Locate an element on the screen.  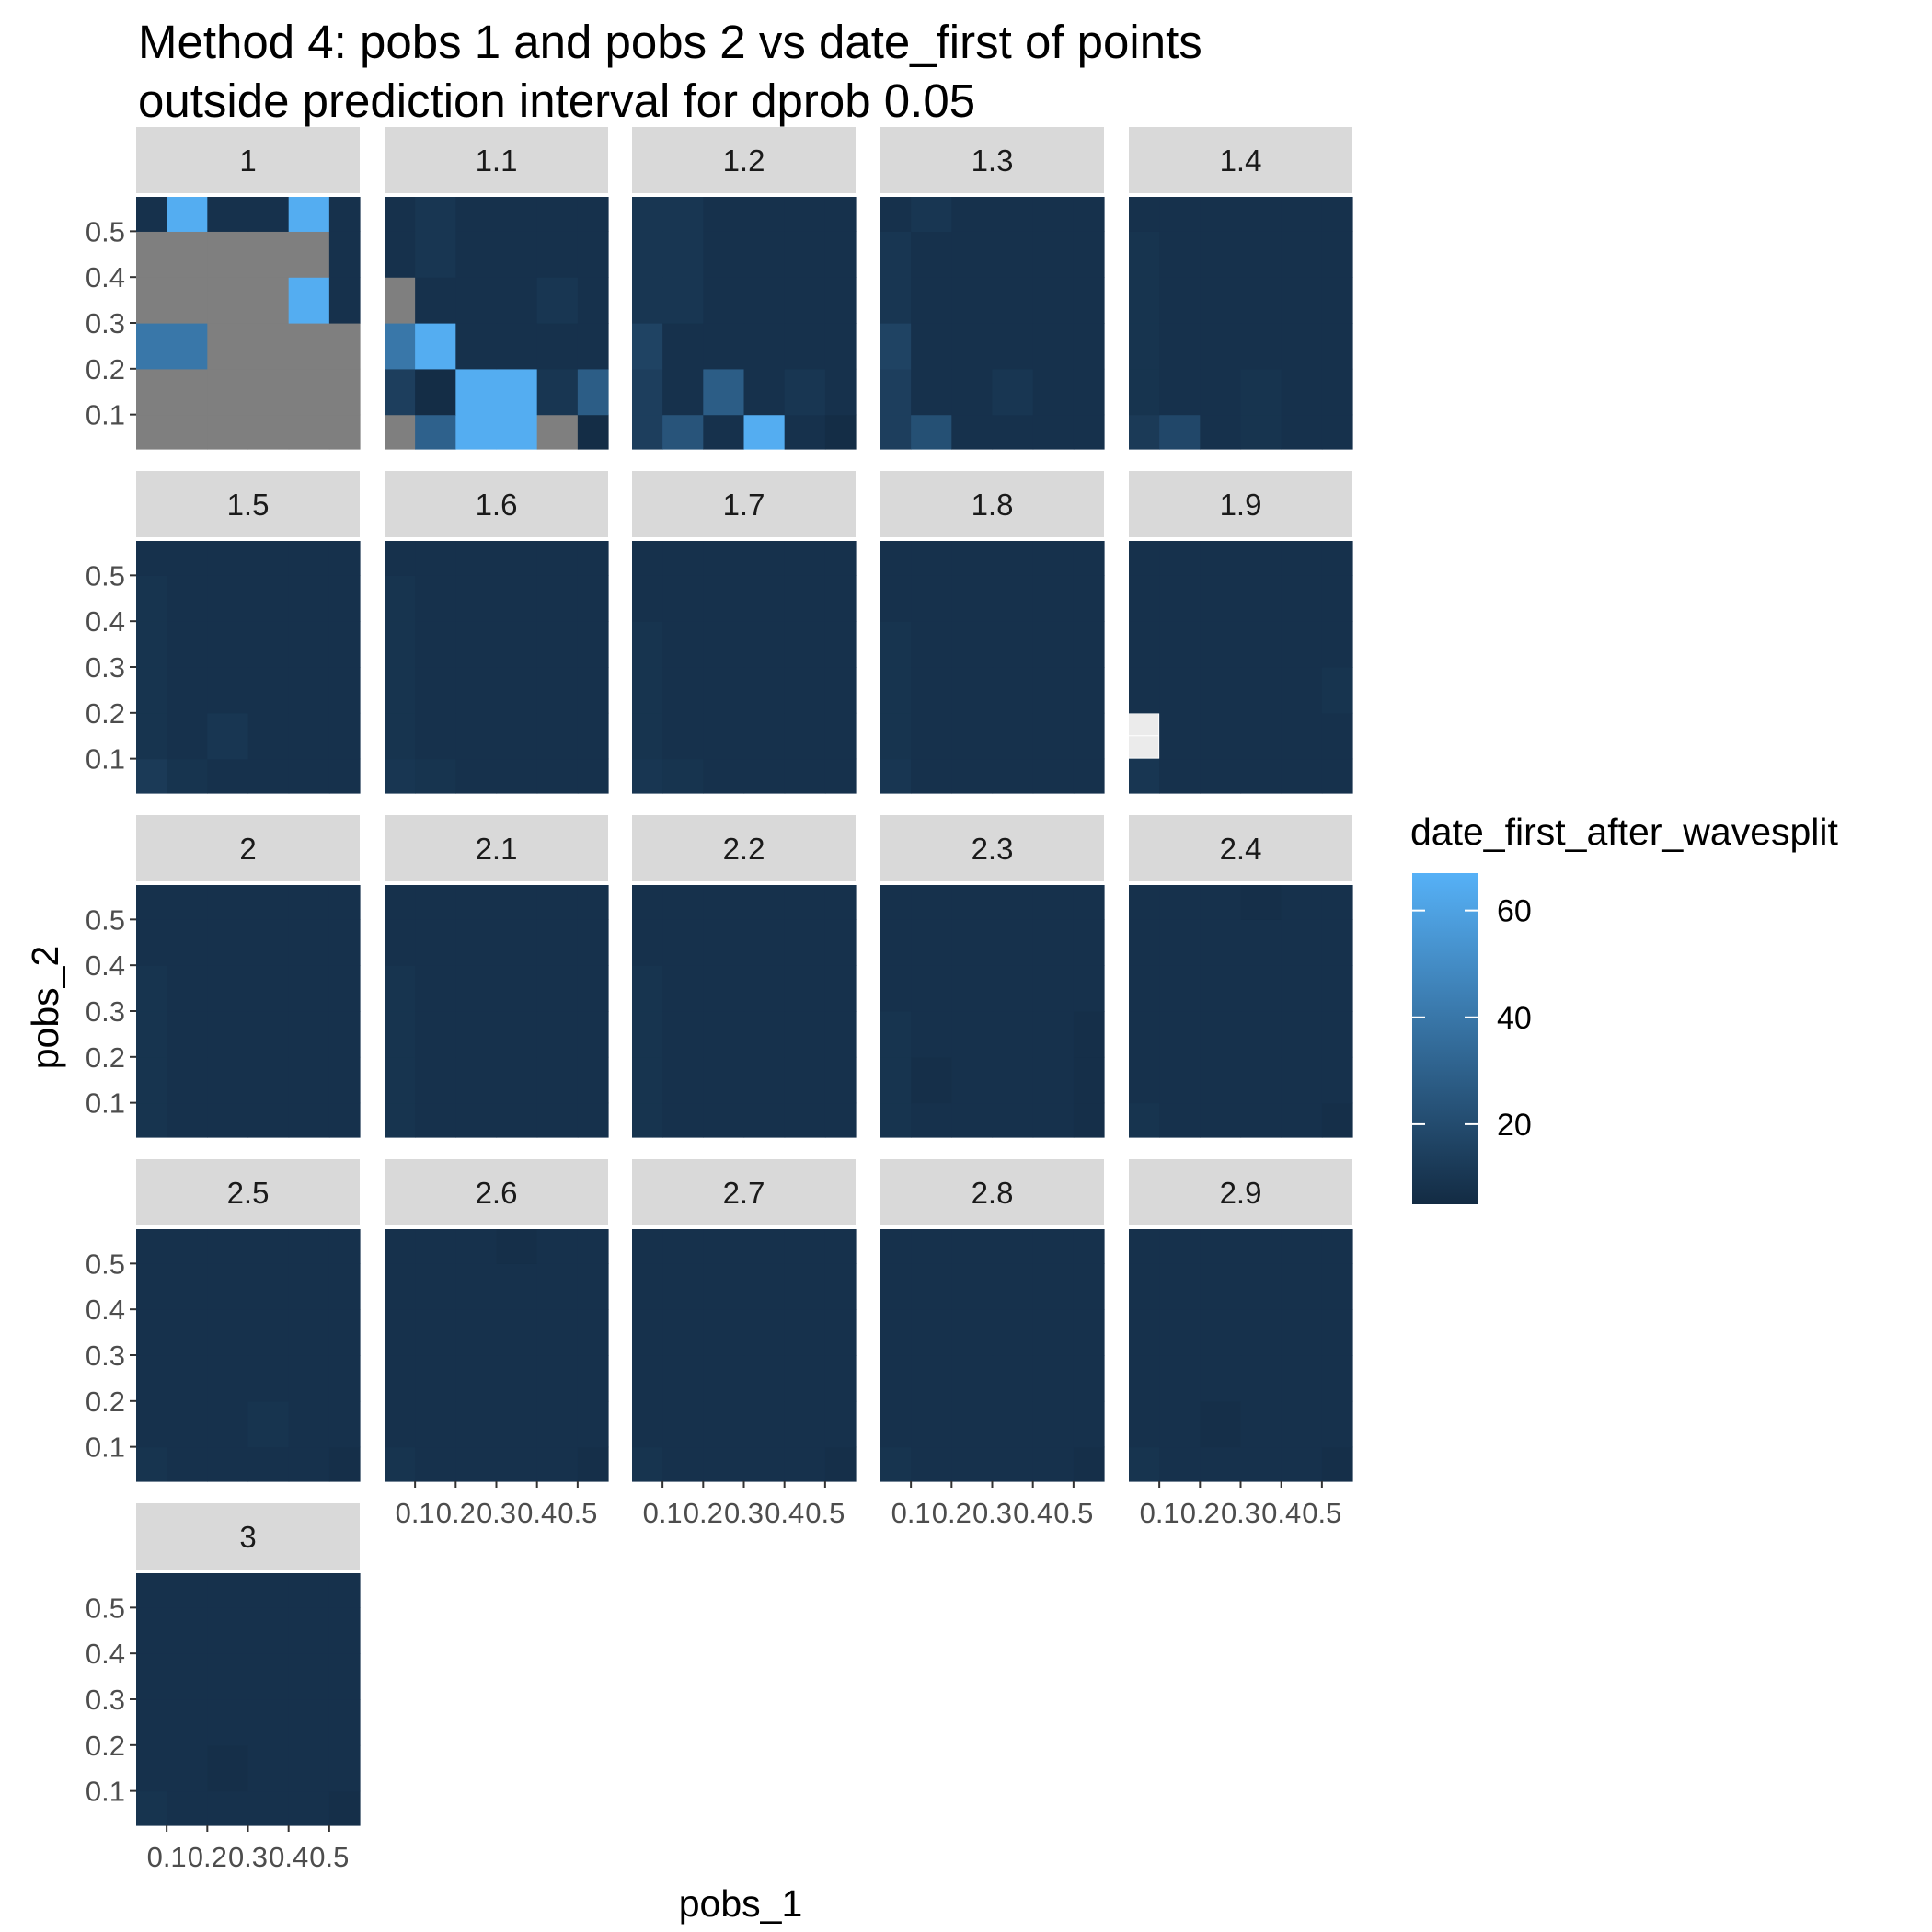
panel-strip-label: 1.1 is located at coordinates (497, 161).